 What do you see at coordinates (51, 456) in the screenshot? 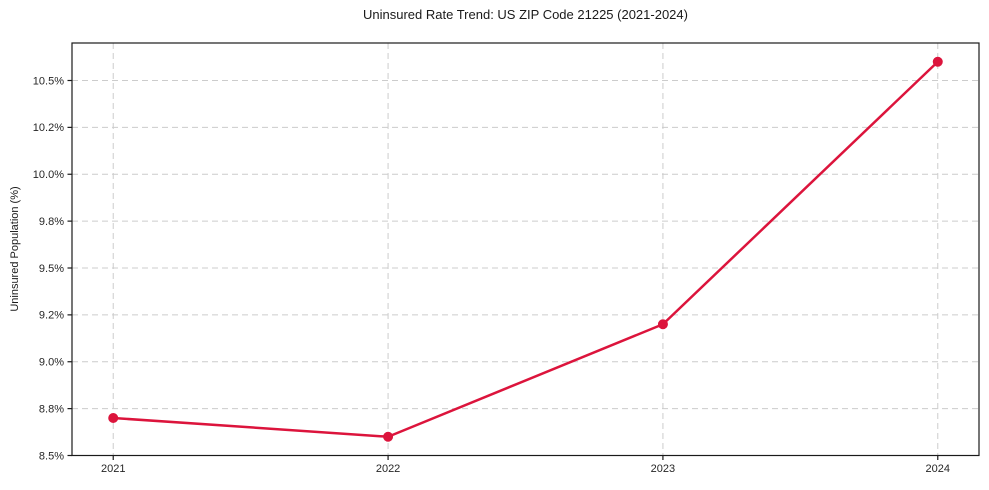
I see `y-tick-label-8.5%: 8.5%` at bounding box center [51, 456].